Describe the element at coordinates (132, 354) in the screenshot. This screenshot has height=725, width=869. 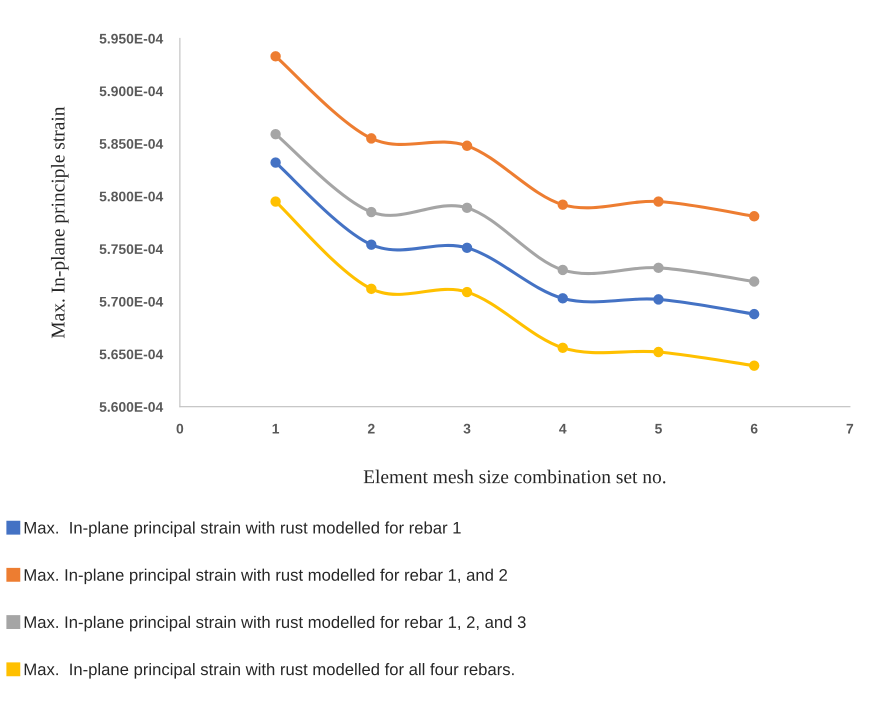
I see `y-tick-label: 5.650E-04` at that location.